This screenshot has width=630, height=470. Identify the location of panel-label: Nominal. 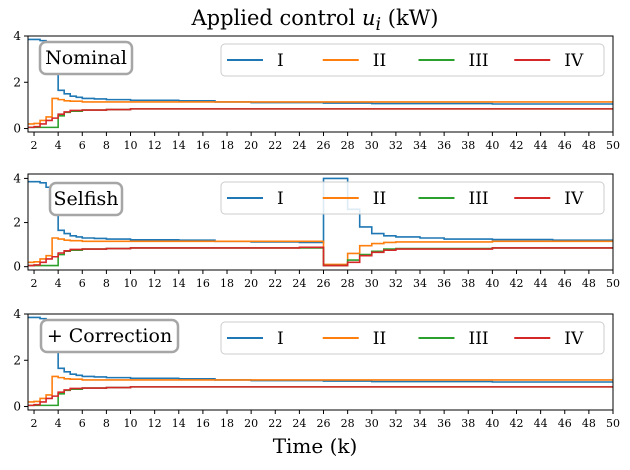
(86, 58).